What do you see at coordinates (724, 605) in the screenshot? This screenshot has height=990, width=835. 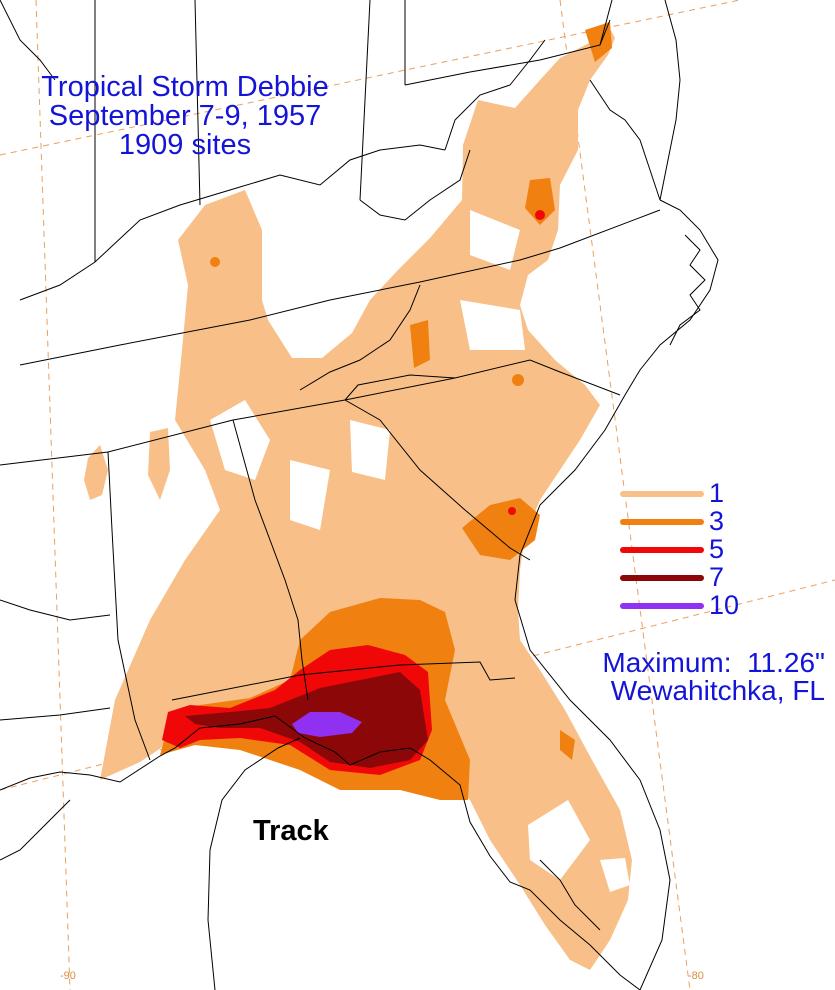 I see `legend-label: 10` at bounding box center [724, 605].